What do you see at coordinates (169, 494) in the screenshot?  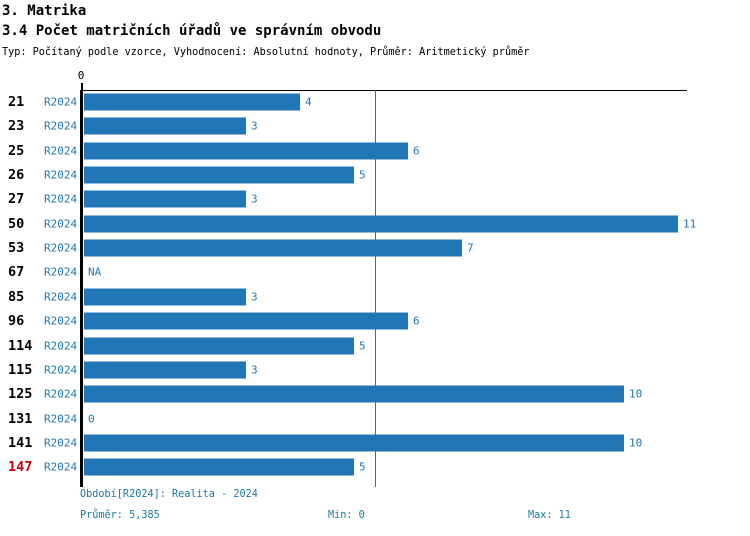 I see `footer-period: Období[R2024]: Realita - 2024` at bounding box center [169, 494].